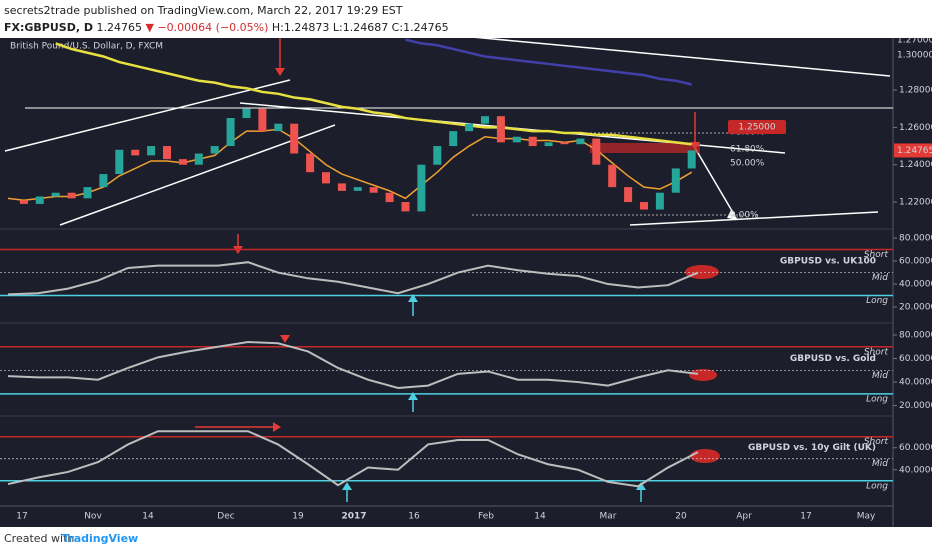  I want to click on x-tick-label: 16, so click(414, 517).